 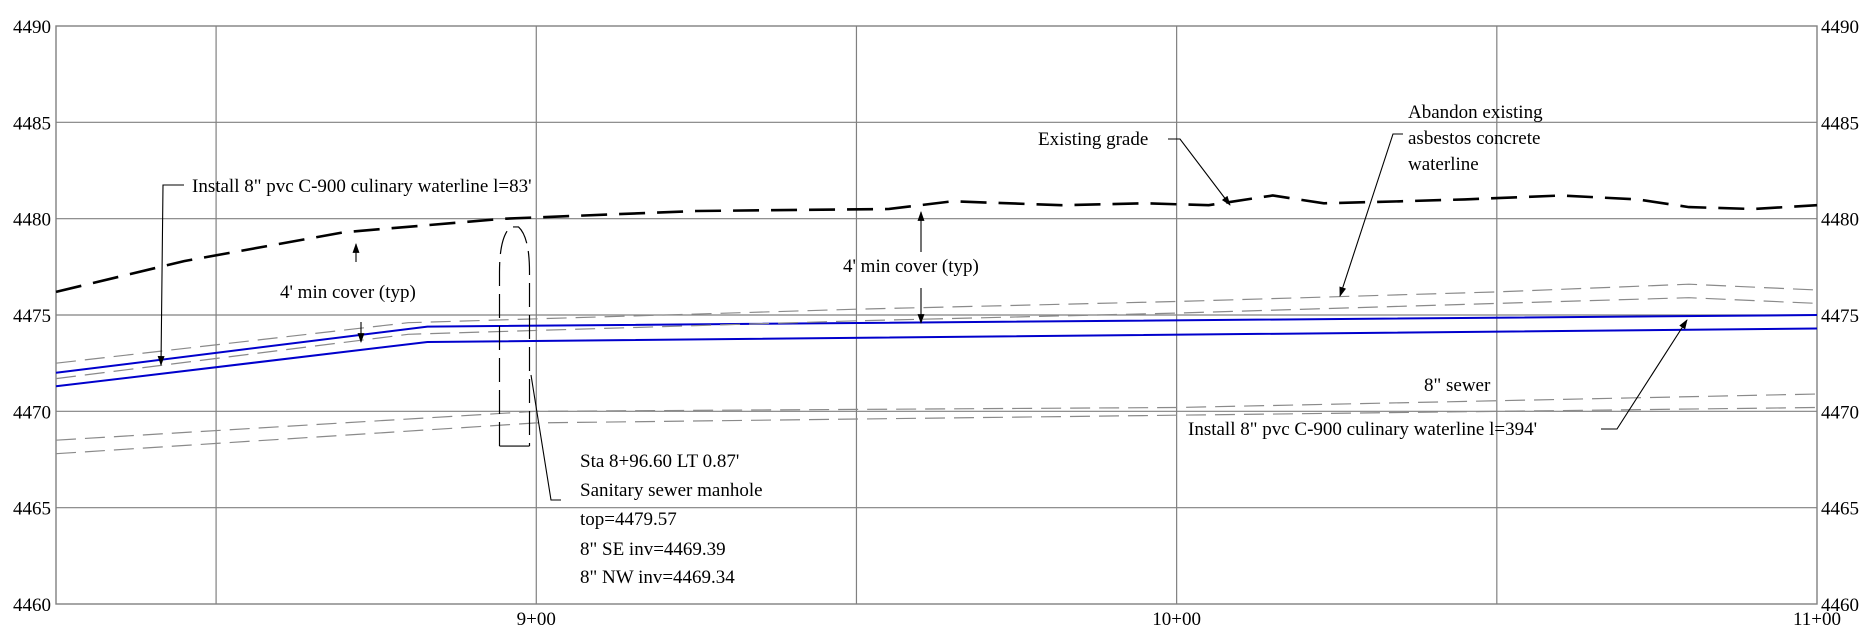 I want to click on note-line: asbestos concrete, so click(x=1474, y=138).